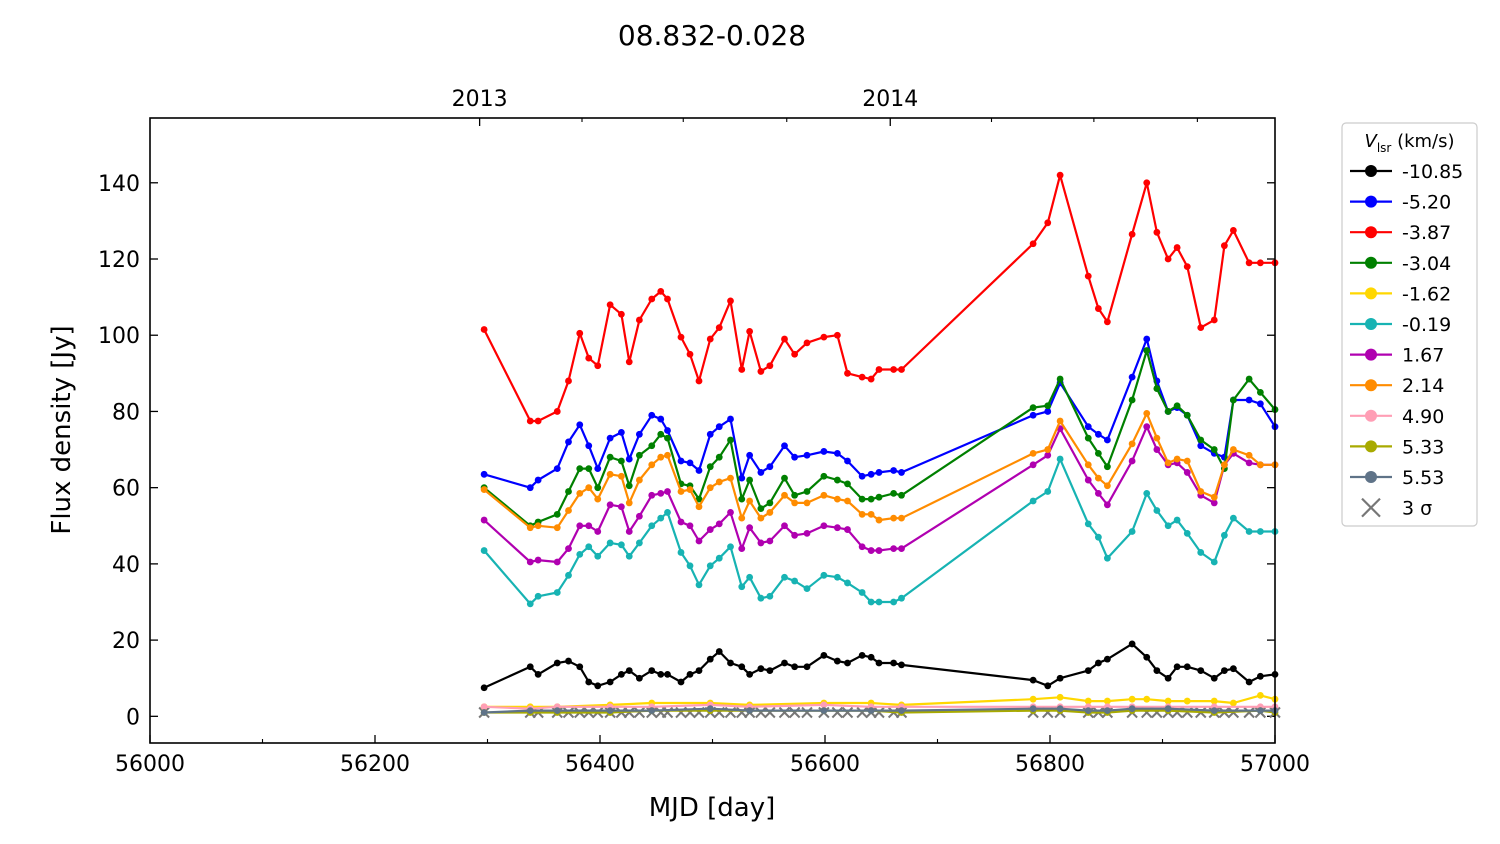  What do you see at coordinates (1422, 141) in the screenshot?
I see `legend-title-unit: (km/s)` at bounding box center [1422, 141].